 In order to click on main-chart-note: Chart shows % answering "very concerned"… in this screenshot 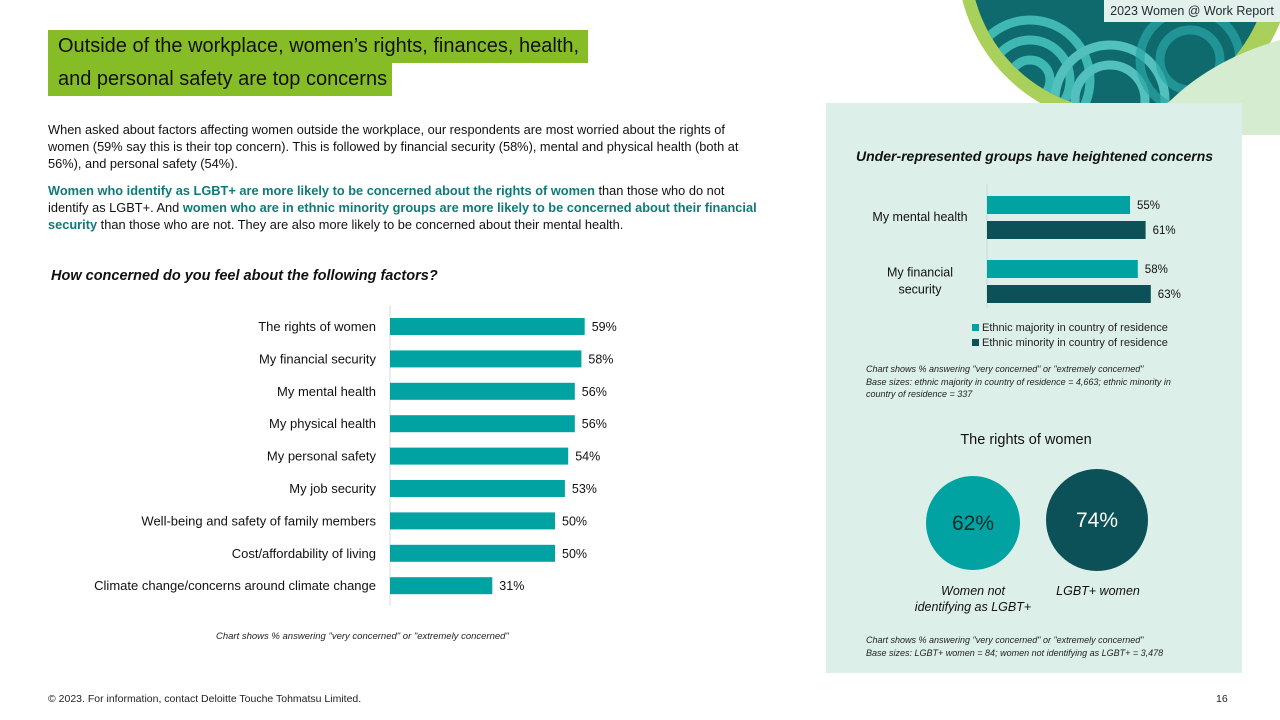, I will do `click(362, 636)`.